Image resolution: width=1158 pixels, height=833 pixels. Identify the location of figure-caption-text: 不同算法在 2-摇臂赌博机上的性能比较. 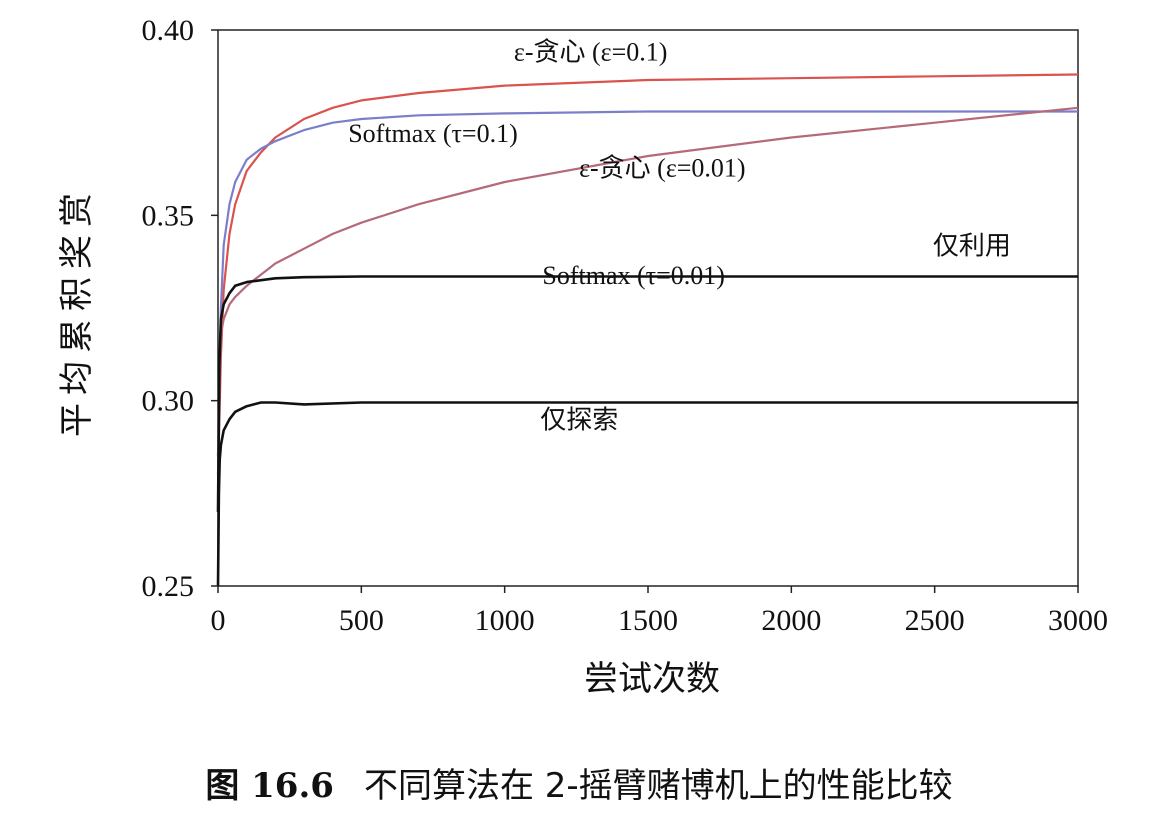
(658, 786).